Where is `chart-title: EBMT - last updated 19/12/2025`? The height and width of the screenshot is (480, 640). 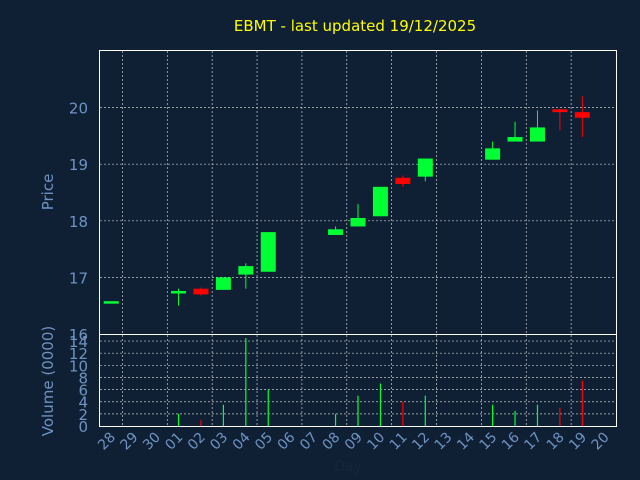
chart-title: EBMT - last updated 19/12/2025 is located at coordinates (355, 26).